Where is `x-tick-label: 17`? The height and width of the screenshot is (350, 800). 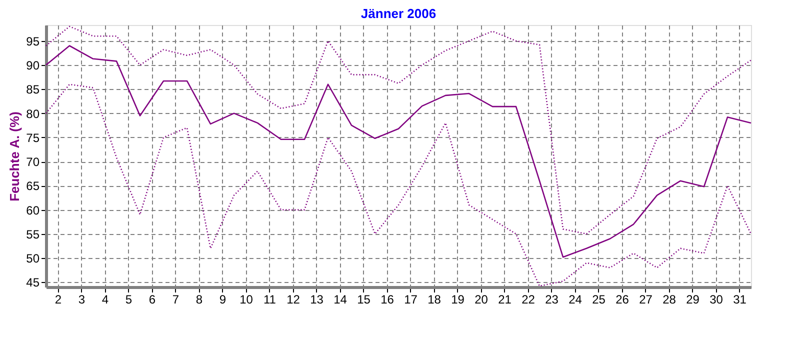 x-tick-label: 17 is located at coordinates (411, 299).